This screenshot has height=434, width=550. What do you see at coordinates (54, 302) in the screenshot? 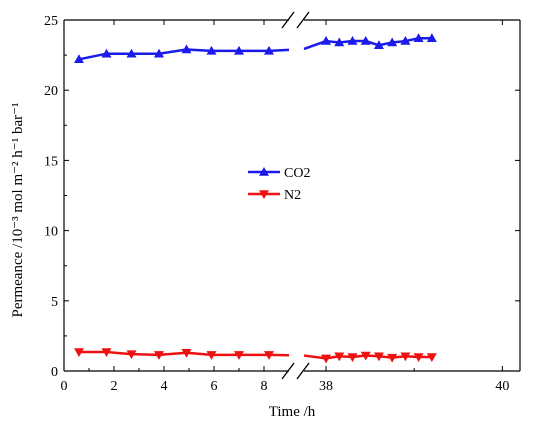
I see `y-tick-label: 5` at bounding box center [54, 302].